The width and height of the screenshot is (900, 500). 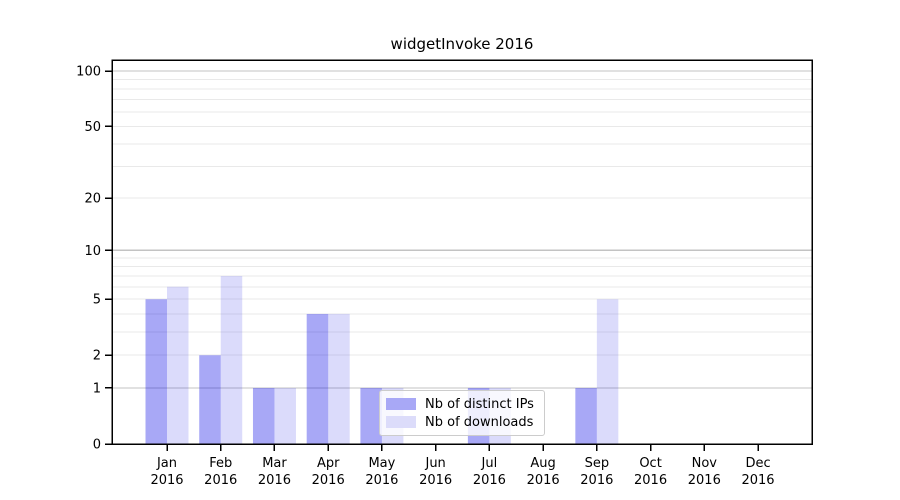 I want to click on legend-item-downloads: Nb of downloads, so click(x=461, y=422).